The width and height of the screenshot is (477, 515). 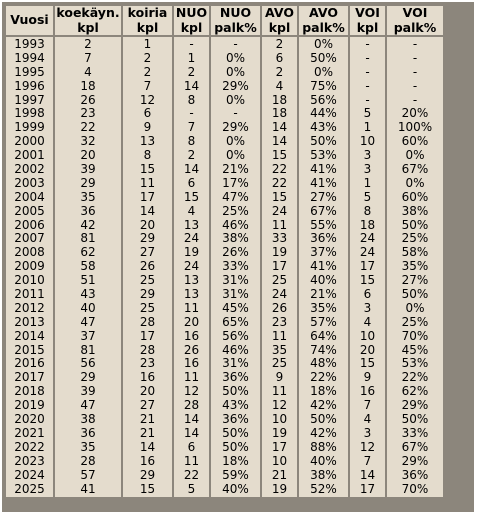 I want to click on table-cell: 70%, so click(x=415, y=488).